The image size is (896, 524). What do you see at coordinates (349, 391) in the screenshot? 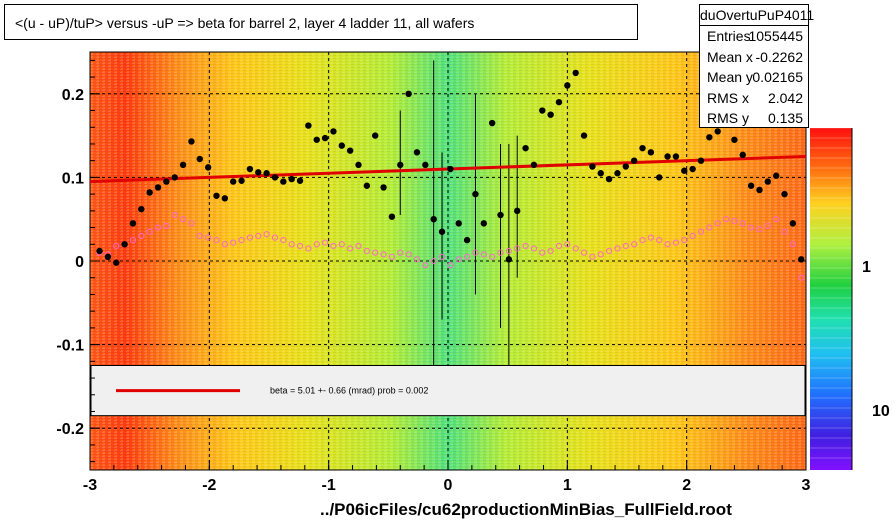
I see `legend-text: beta = 5.01 +- 0.66 (mrad) prob = 0.002` at bounding box center [349, 391].